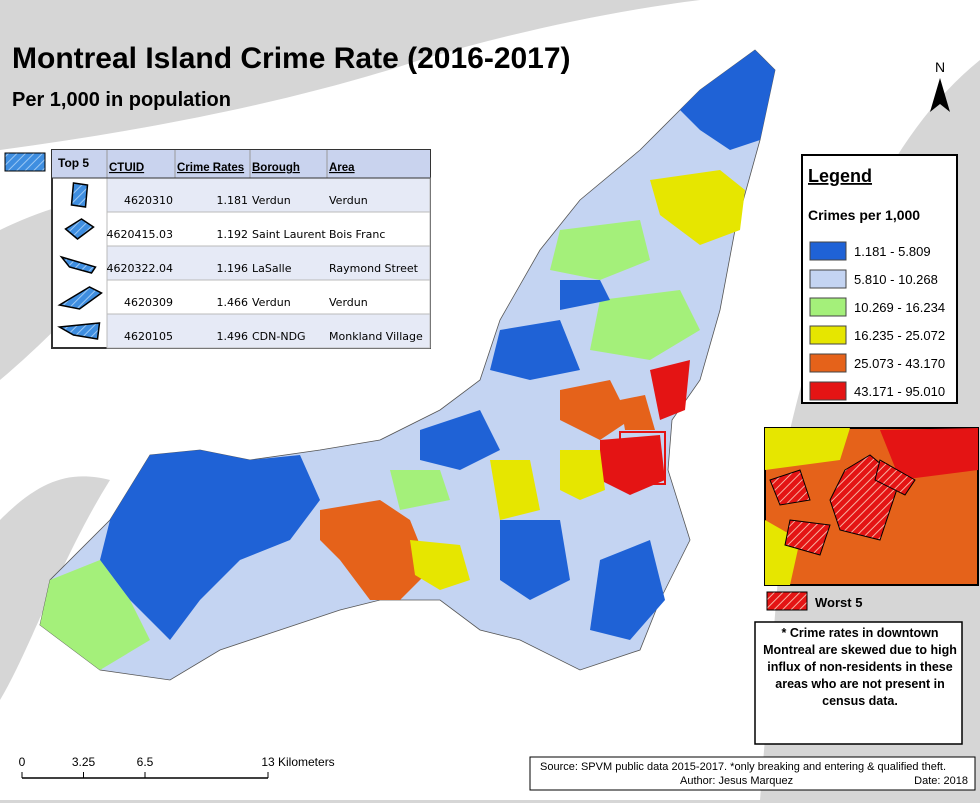 Image resolution: width=980 pixels, height=803 pixels. I want to click on column-header: Area, so click(342, 168).